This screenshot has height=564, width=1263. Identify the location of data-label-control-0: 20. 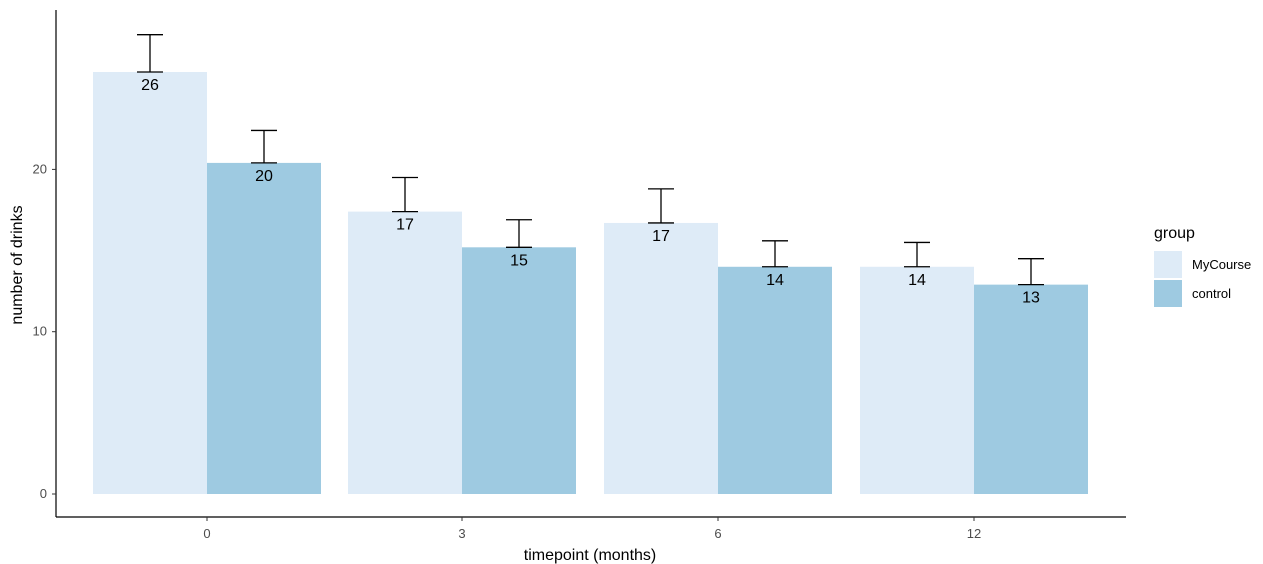
(264, 176).